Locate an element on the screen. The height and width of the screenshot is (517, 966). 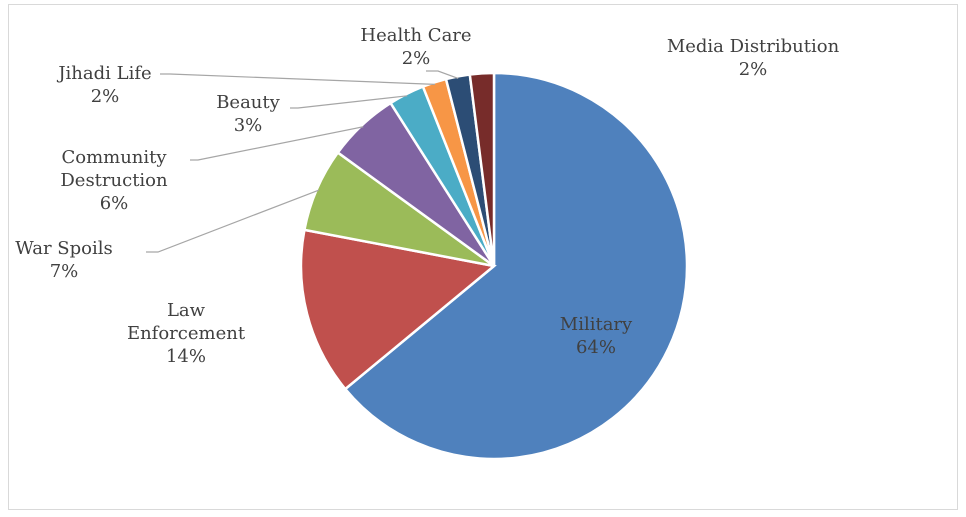
slice-category-text: Media Distribution is located at coordinates (753, 46).